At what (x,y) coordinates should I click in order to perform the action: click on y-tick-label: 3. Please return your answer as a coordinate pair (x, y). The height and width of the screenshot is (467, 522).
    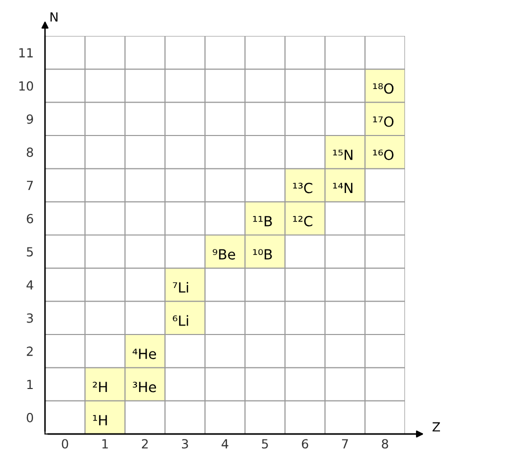
    Looking at the image, I should click on (29, 318).